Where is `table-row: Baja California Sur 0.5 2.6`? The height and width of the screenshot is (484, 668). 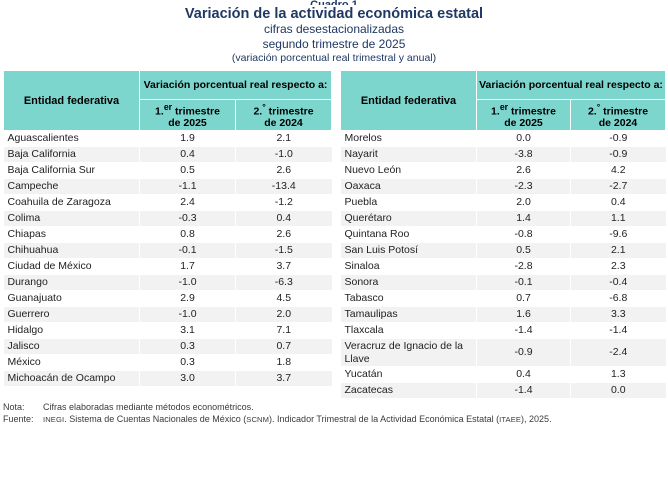 table-row: Baja California Sur 0.5 2.6 is located at coordinates (167, 170).